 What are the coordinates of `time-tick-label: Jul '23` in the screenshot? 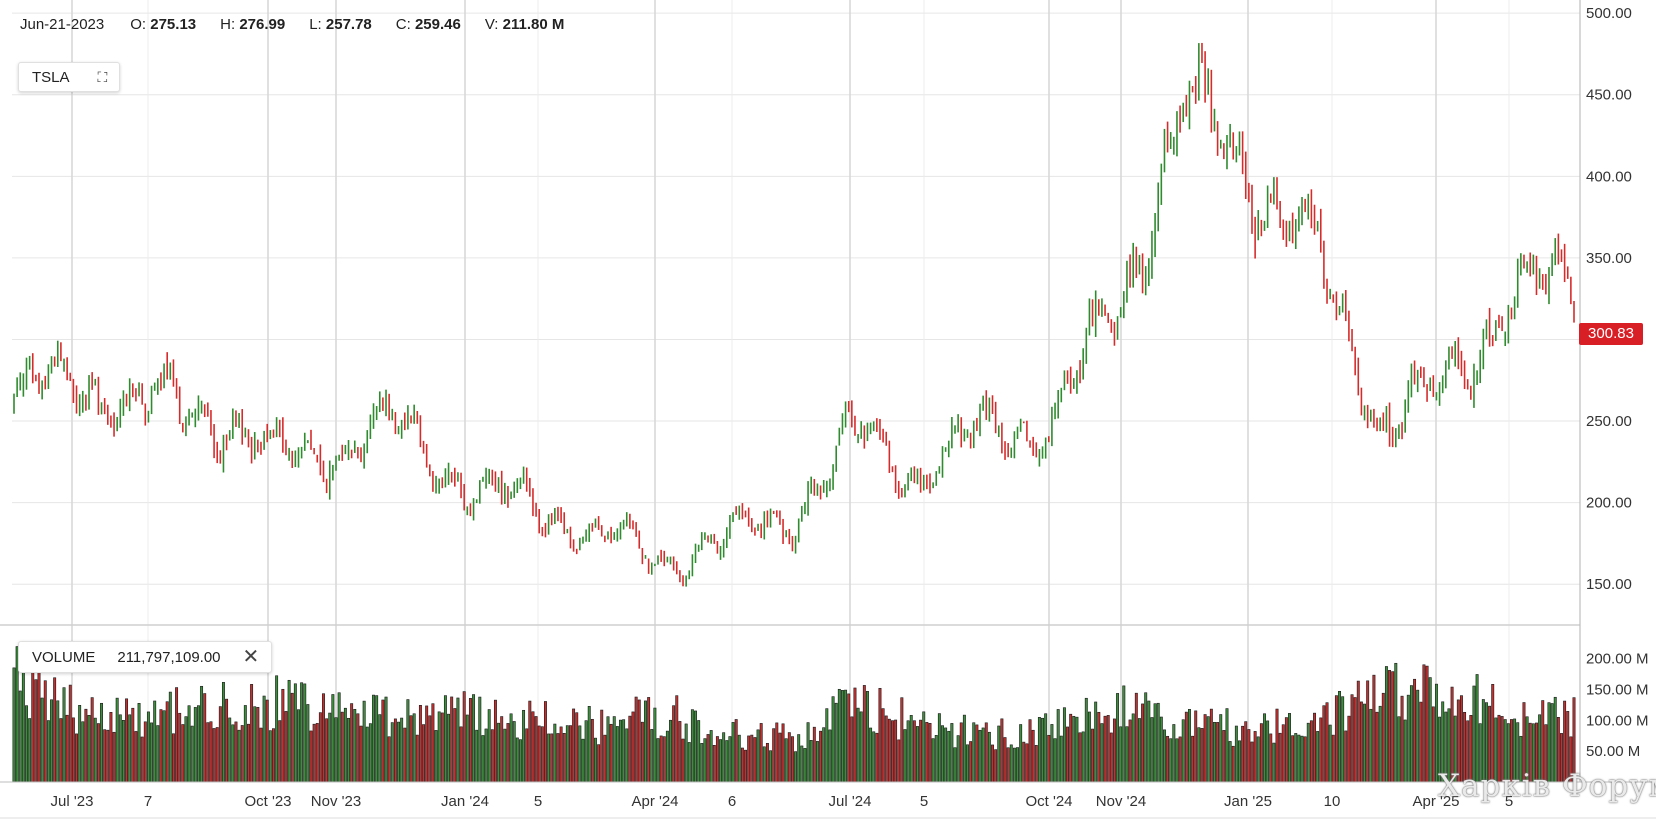 It's located at (72, 801).